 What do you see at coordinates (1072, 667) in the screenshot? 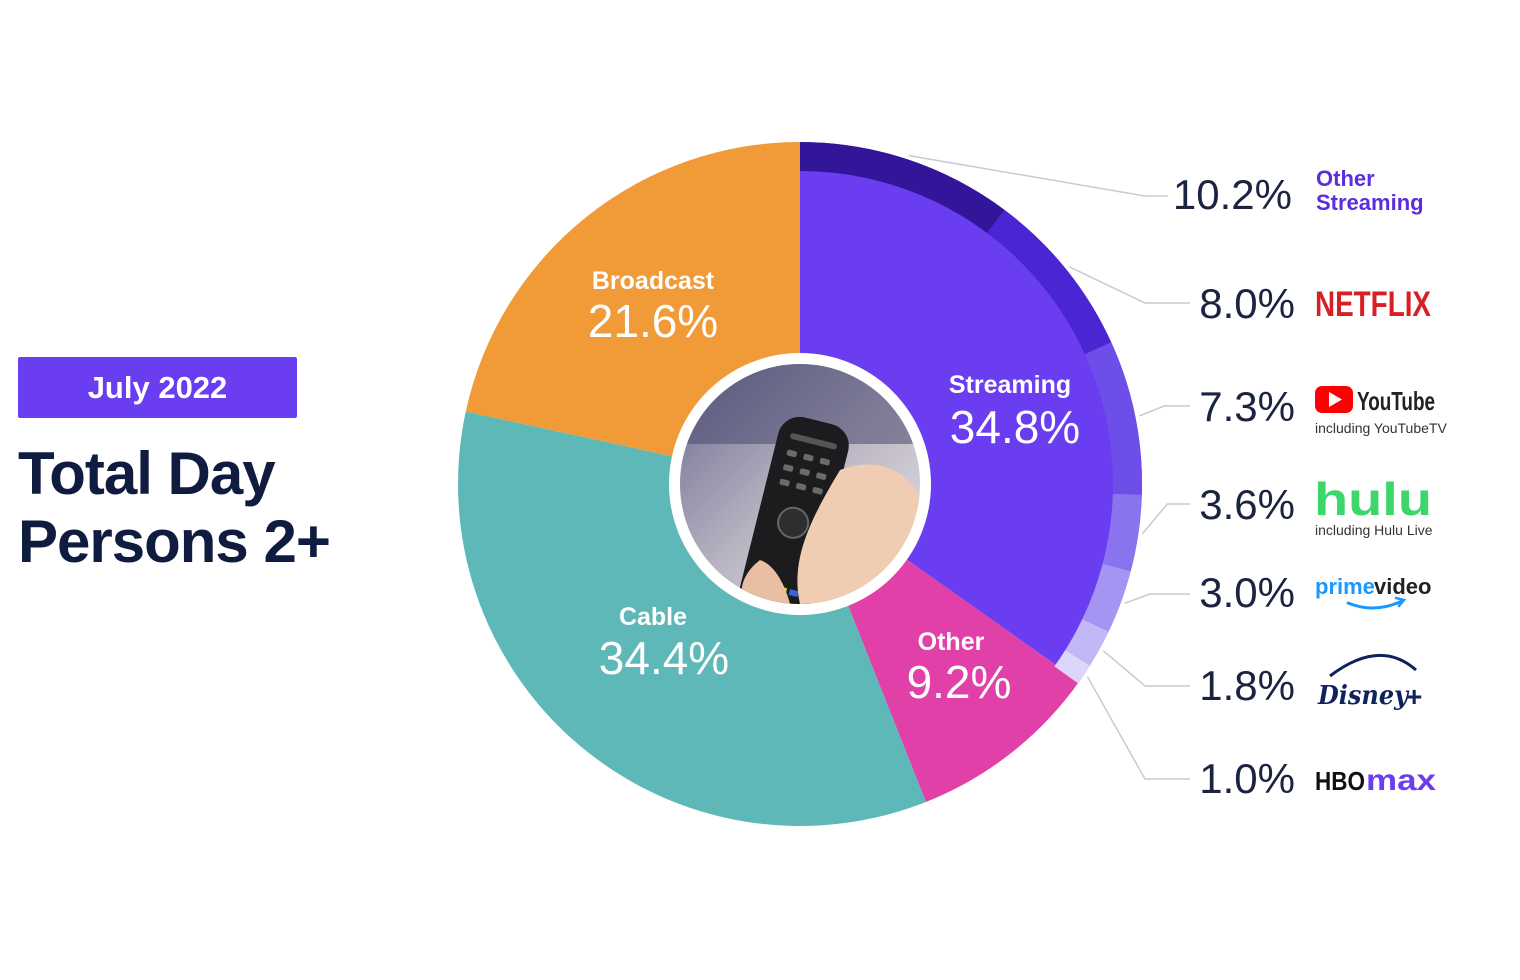
I see `ring-hbo-max` at bounding box center [1072, 667].